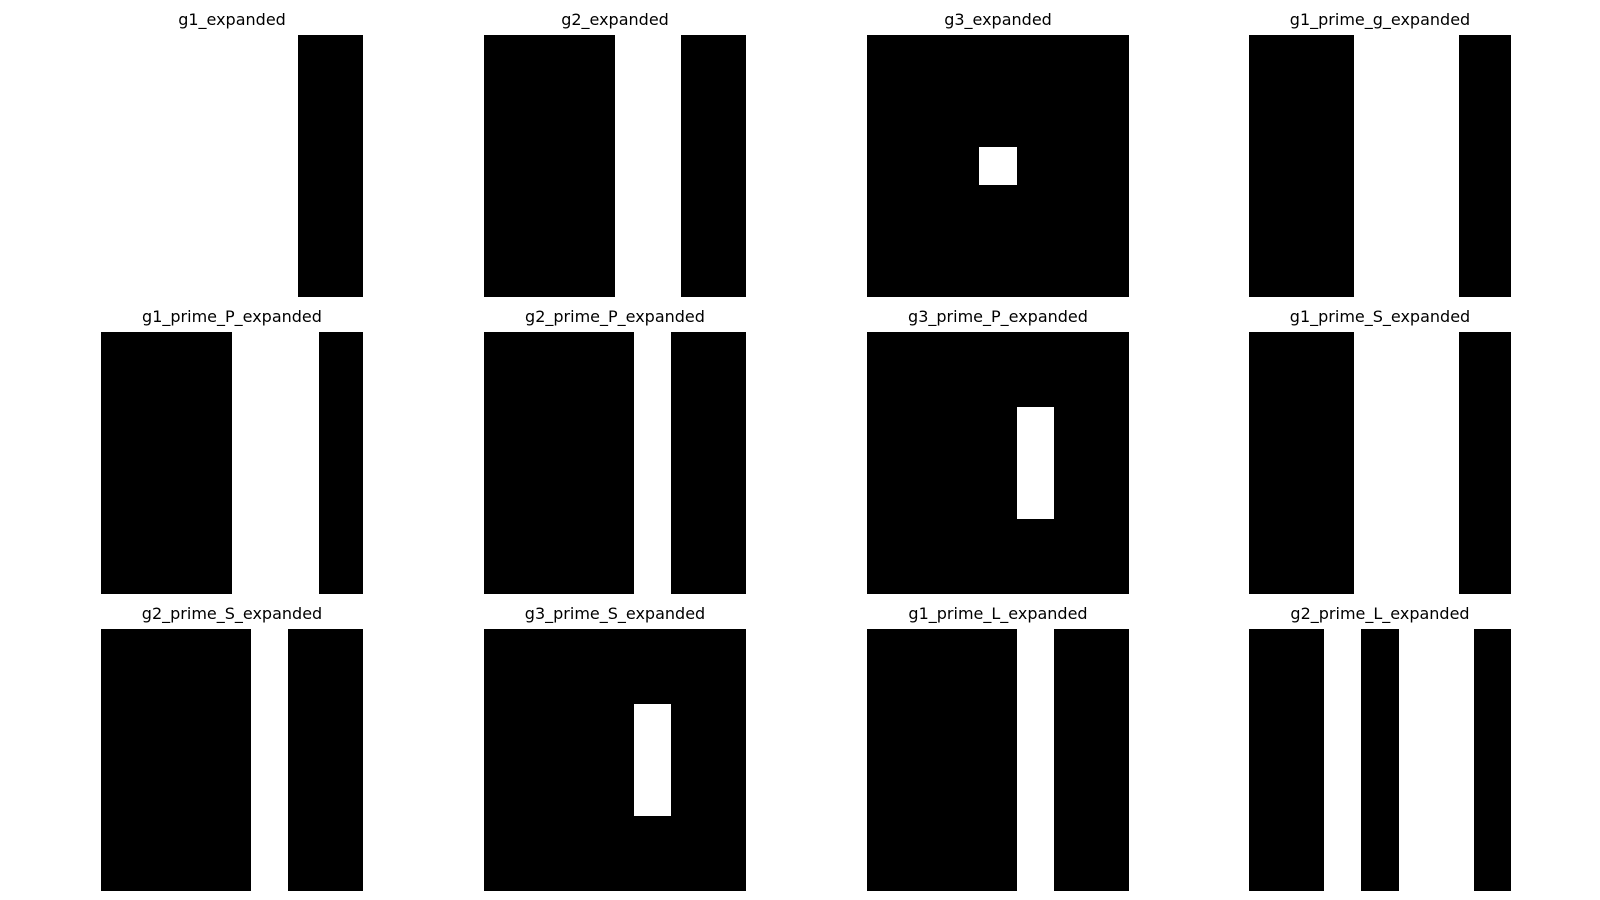 The width and height of the screenshot is (1600, 900). What do you see at coordinates (232, 614) in the screenshot?
I see `panel-title: g2_prime_S_expanded` at bounding box center [232, 614].